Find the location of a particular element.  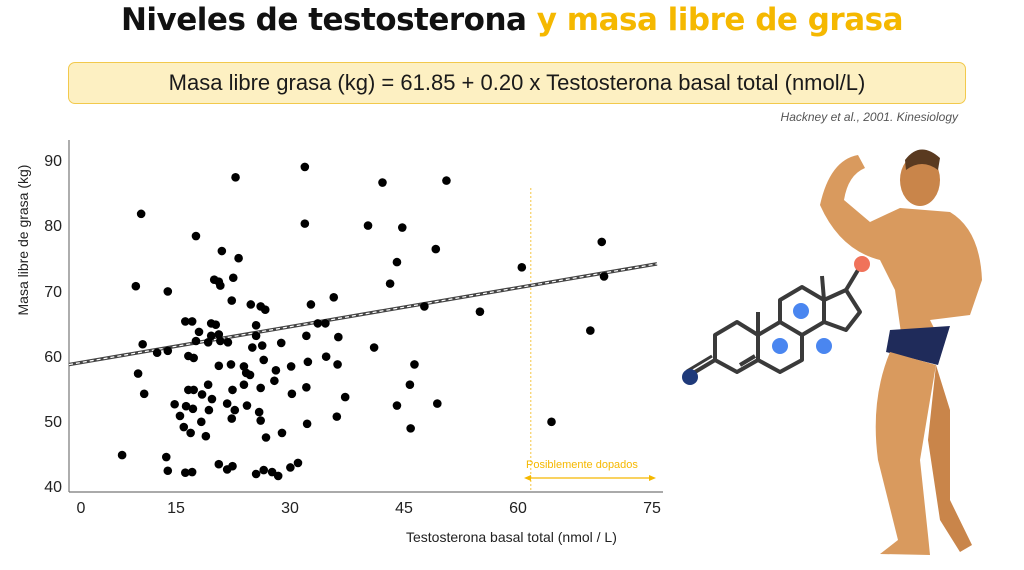

x-axis-label: Testosterona basal total (nmol / L) is located at coordinates (511, 537).